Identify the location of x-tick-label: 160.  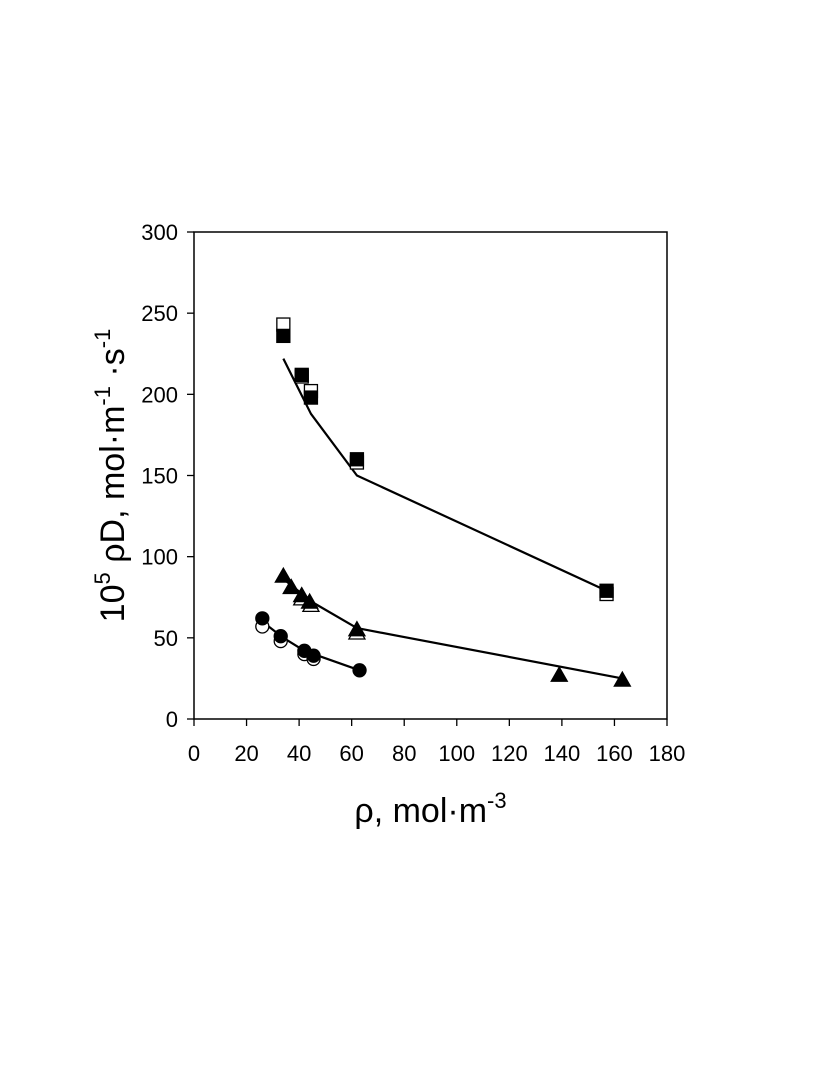
(614, 753).